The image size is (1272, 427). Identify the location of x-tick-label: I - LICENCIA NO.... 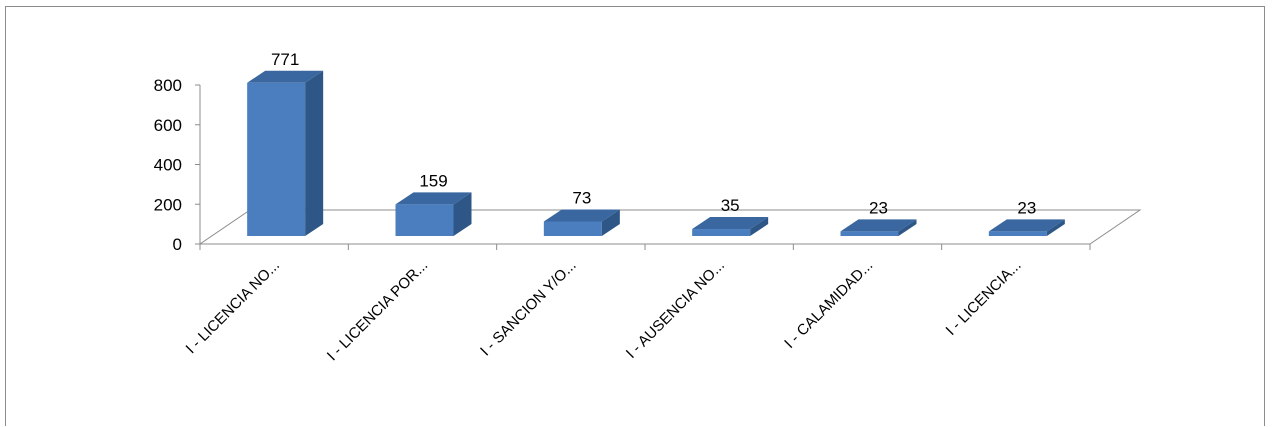
(233, 307).